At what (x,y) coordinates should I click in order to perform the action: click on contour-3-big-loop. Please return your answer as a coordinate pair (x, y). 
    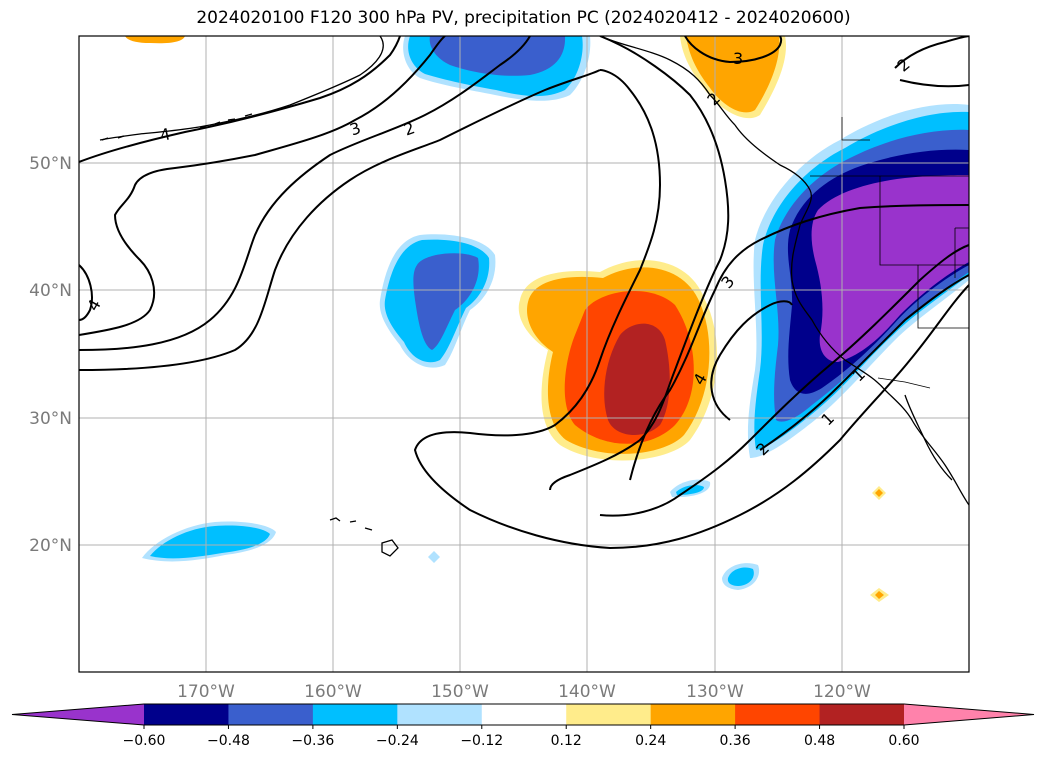
    Looking at the image, I should click on (639, 263).